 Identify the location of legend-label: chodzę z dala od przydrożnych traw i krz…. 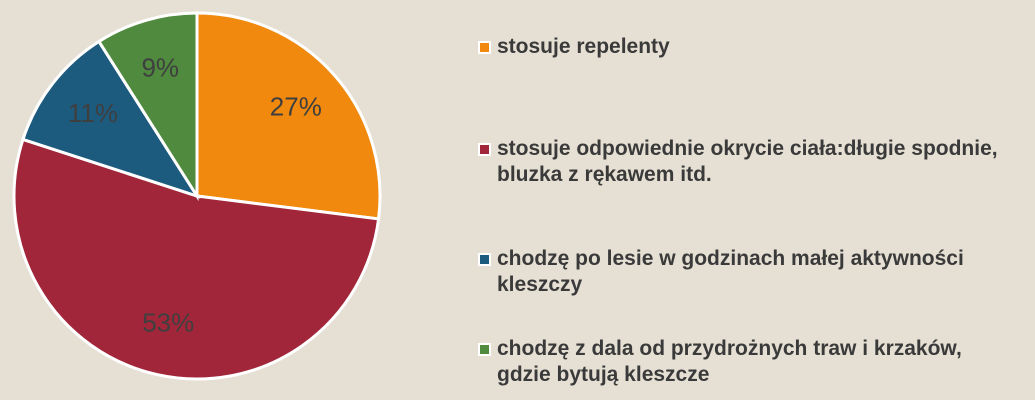
(729, 361).